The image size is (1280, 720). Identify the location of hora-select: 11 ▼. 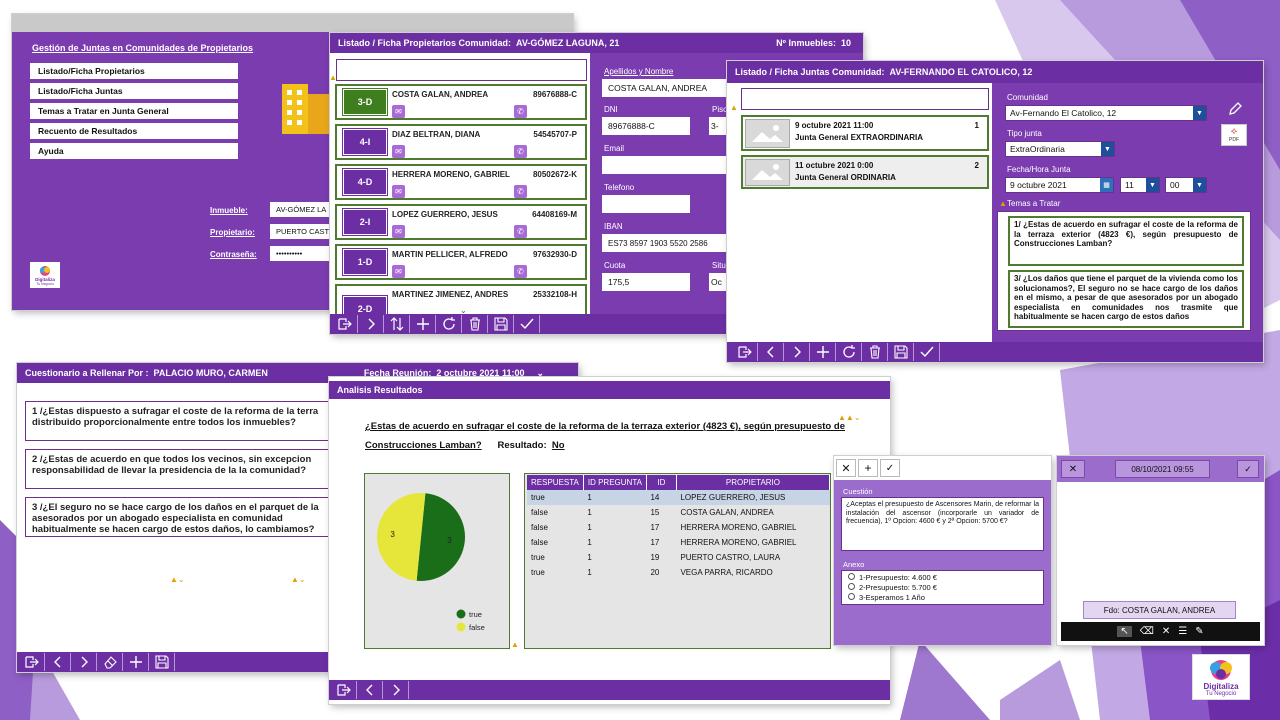
(1140, 185).